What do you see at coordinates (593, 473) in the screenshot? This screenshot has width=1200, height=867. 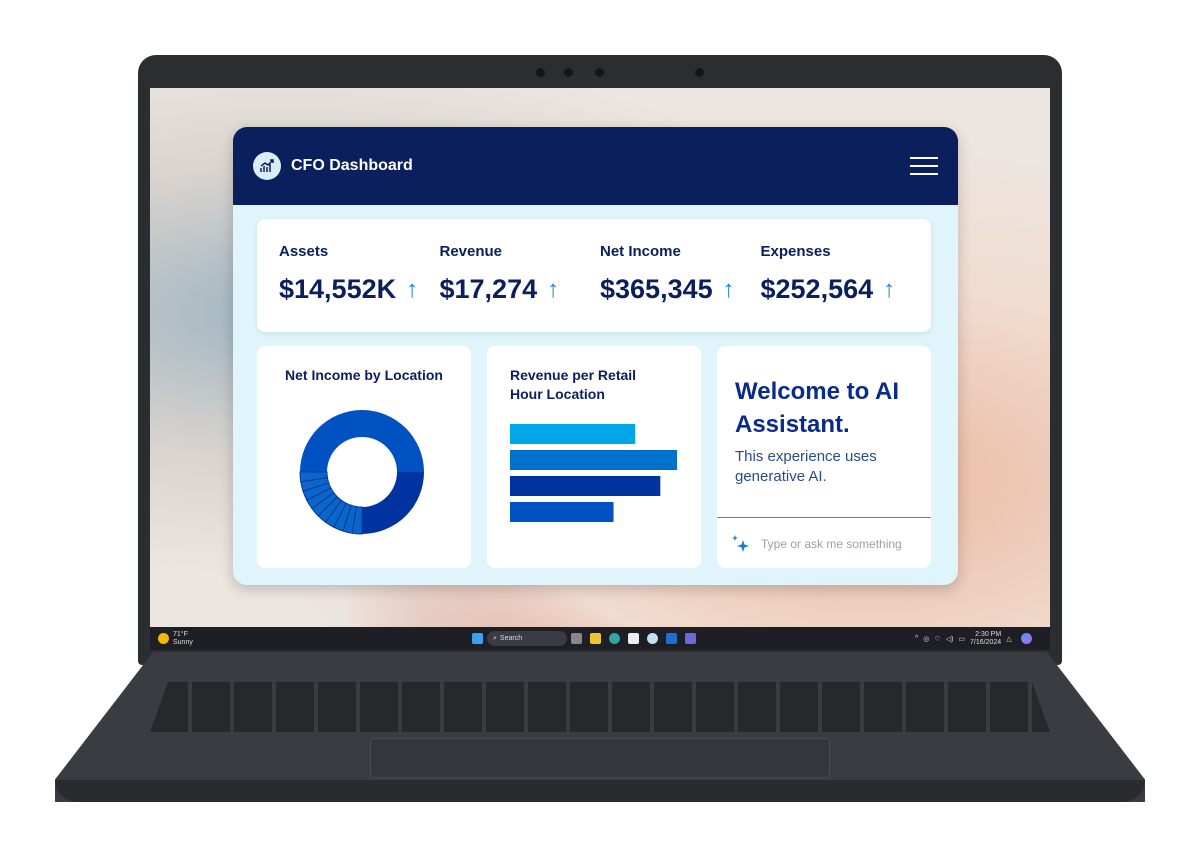 I see `bar-chart` at bounding box center [593, 473].